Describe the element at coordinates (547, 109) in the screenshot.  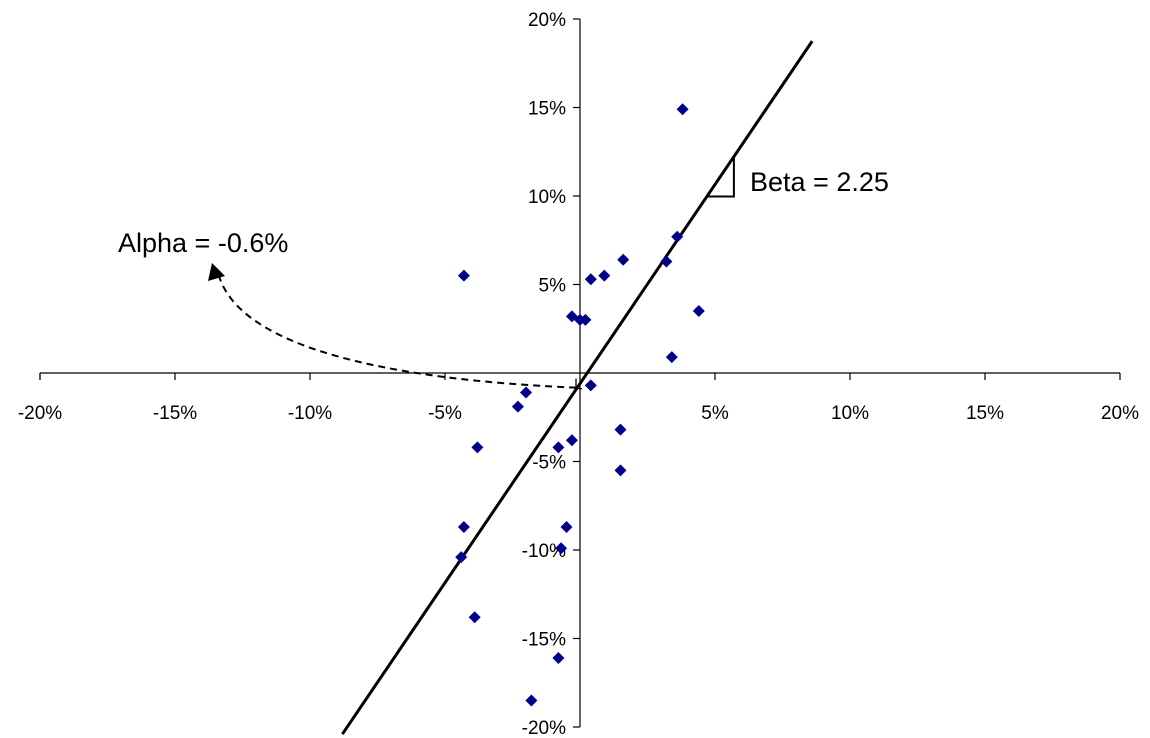
I see `y-tick-label: 15%` at that location.